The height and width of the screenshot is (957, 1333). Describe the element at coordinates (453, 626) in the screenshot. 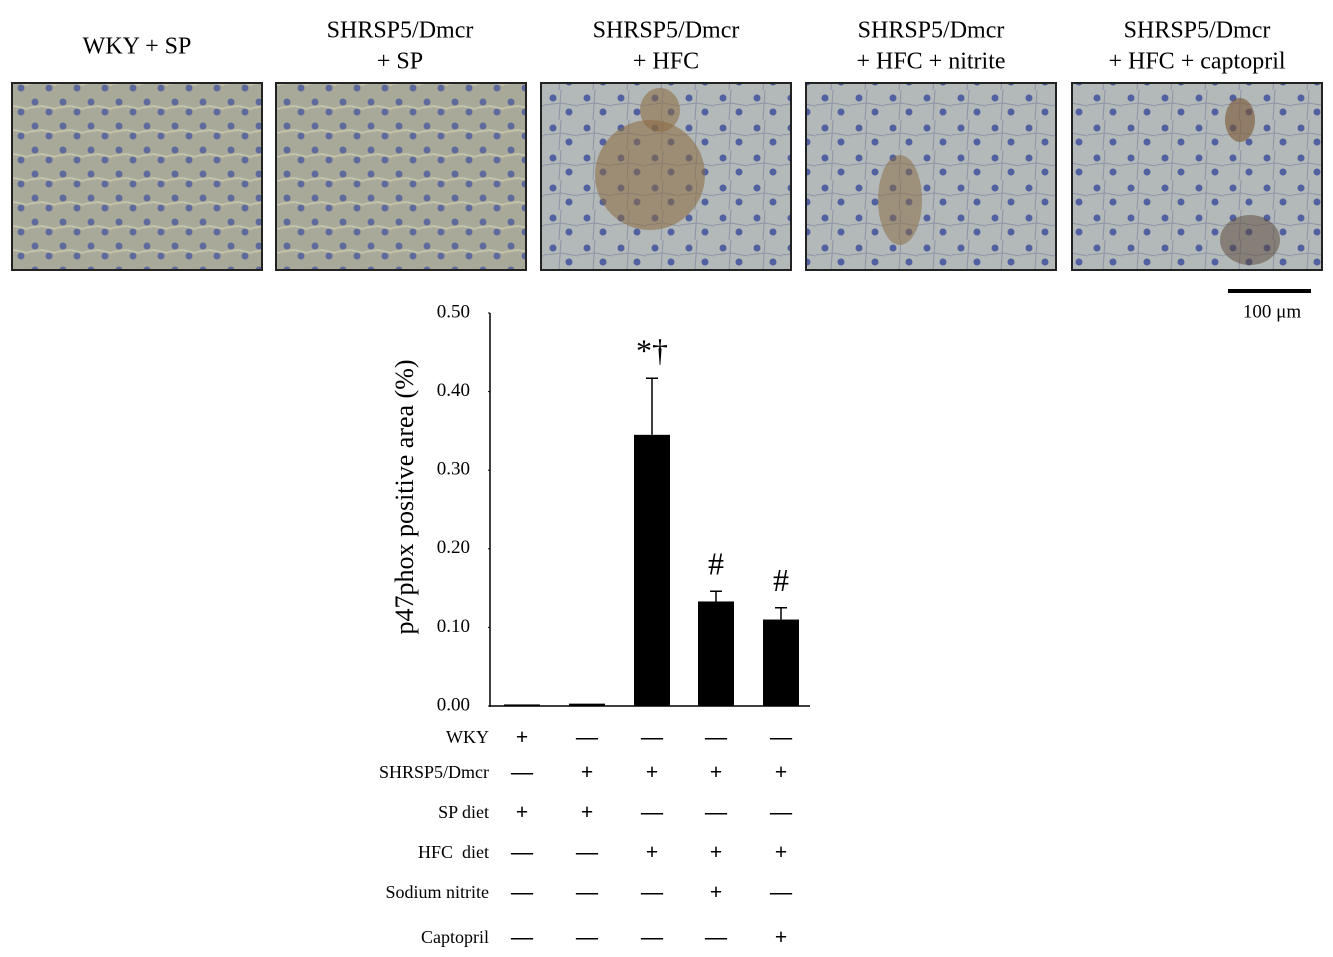

I see `y-tick-label: 0.10` at that location.